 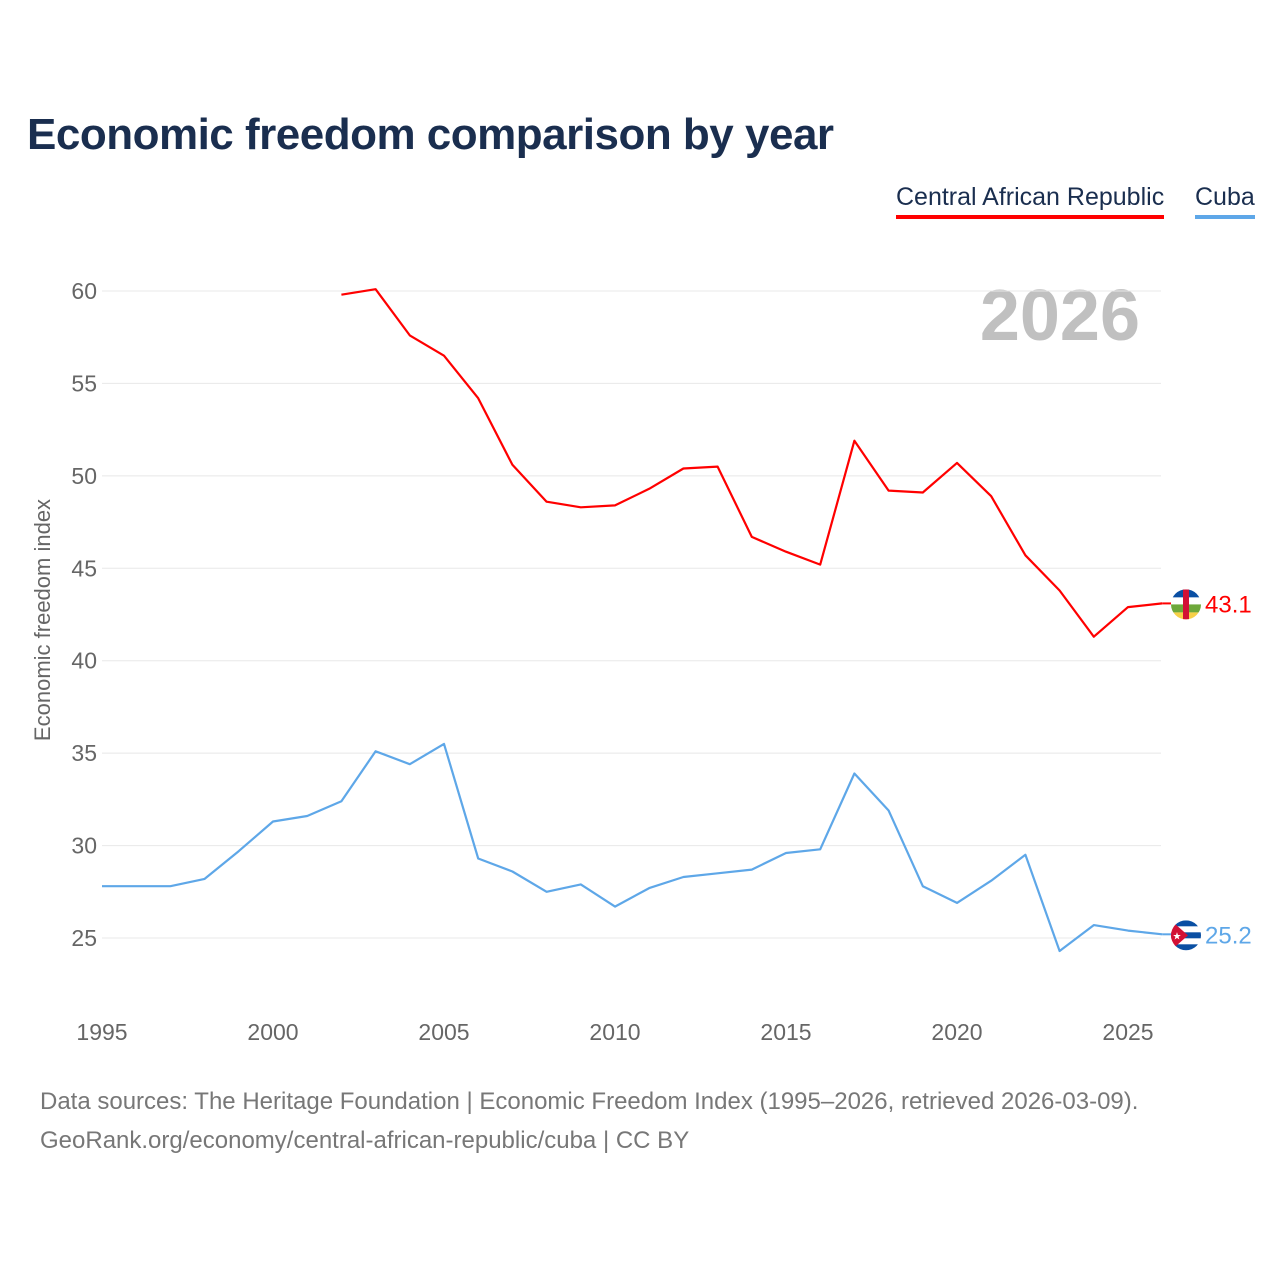 I want to click on x-tick-label: 2025, so click(x=1127, y=1032).